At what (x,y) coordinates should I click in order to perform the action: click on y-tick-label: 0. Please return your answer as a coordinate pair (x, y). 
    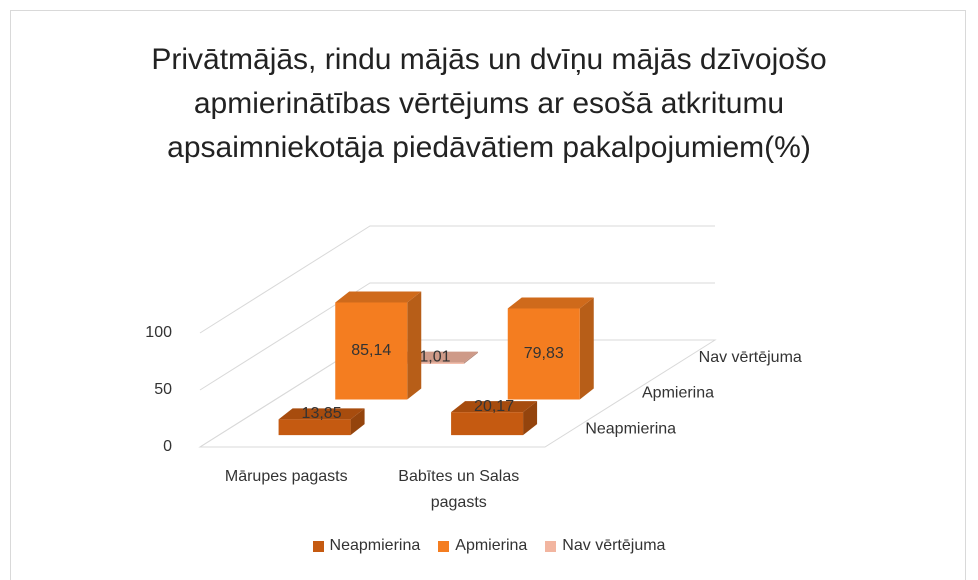
    Looking at the image, I should click on (167, 446).